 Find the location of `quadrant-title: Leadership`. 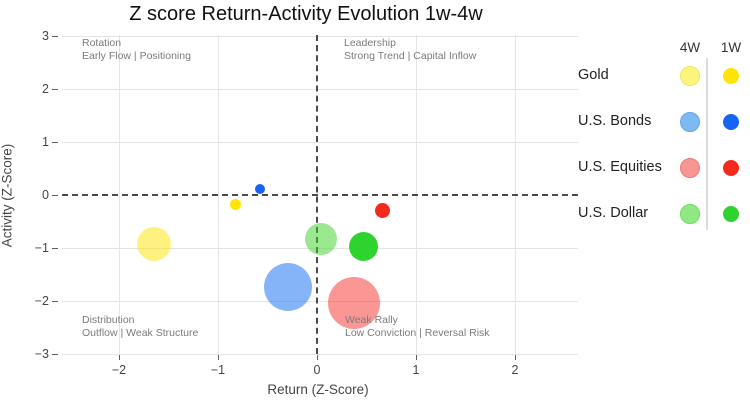

quadrant-title: Leadership is located at coordinates (370, 43).